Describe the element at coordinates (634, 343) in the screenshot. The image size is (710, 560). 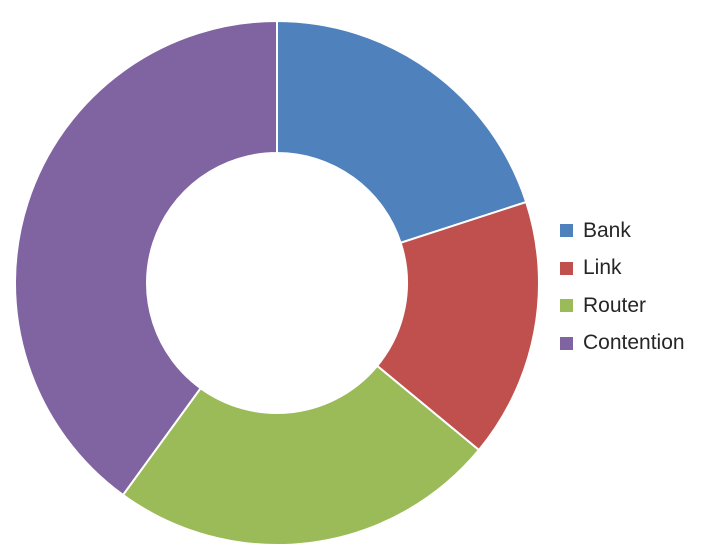
I see `legend-label-contention: Contention` at that location.